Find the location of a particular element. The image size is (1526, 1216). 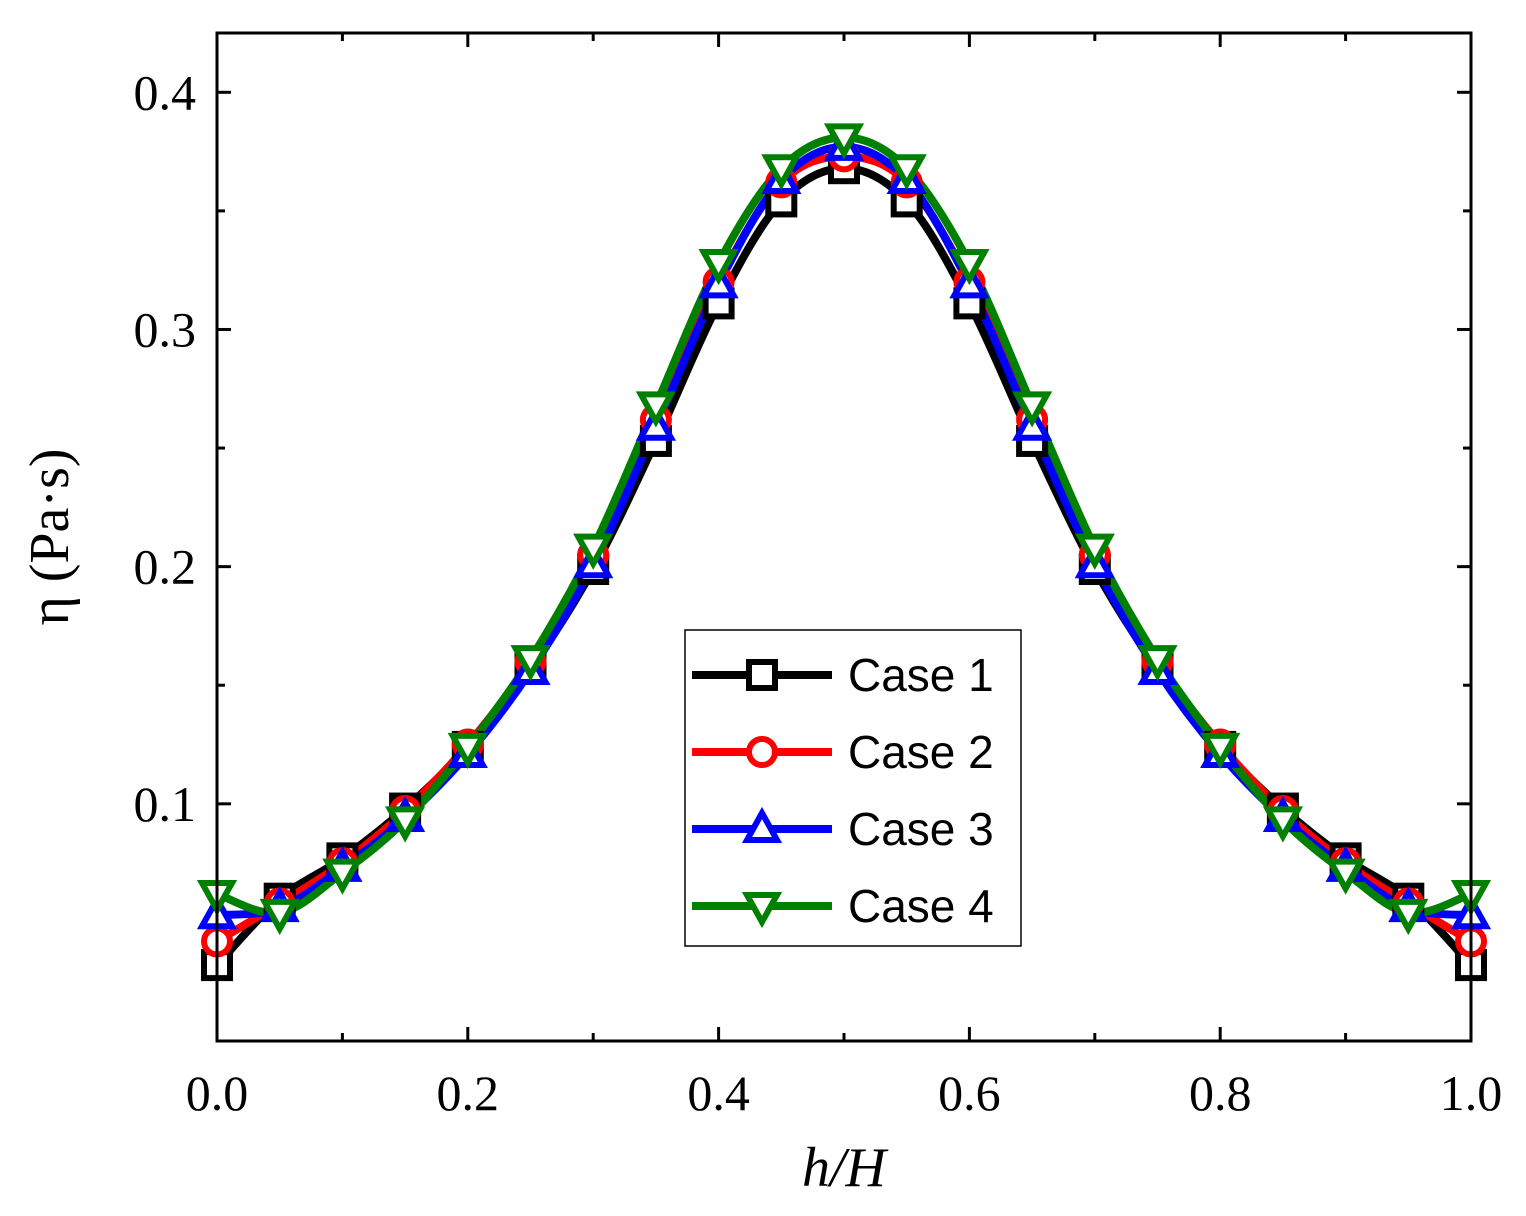

y-tick-label: 0.1 is located at coordinates (165, 804).